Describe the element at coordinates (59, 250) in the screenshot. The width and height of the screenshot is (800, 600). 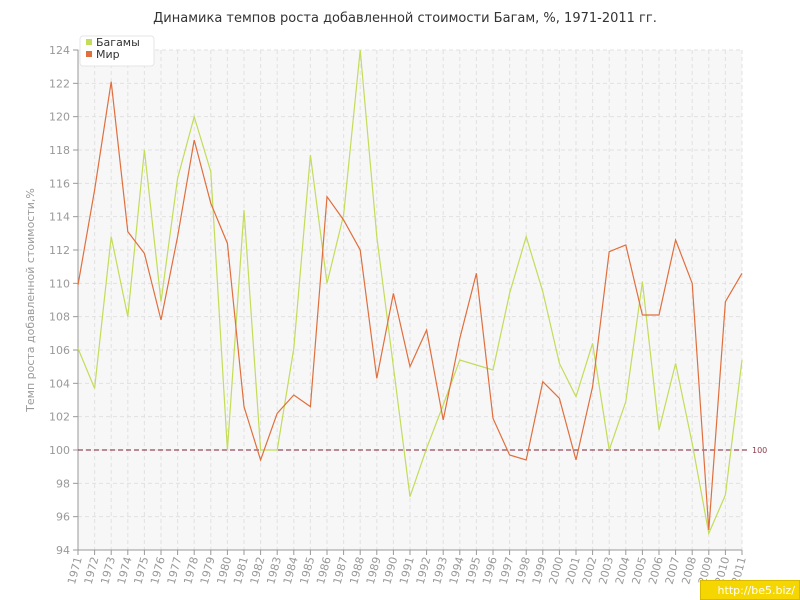
I see `y-tick-label: 112` at that location.